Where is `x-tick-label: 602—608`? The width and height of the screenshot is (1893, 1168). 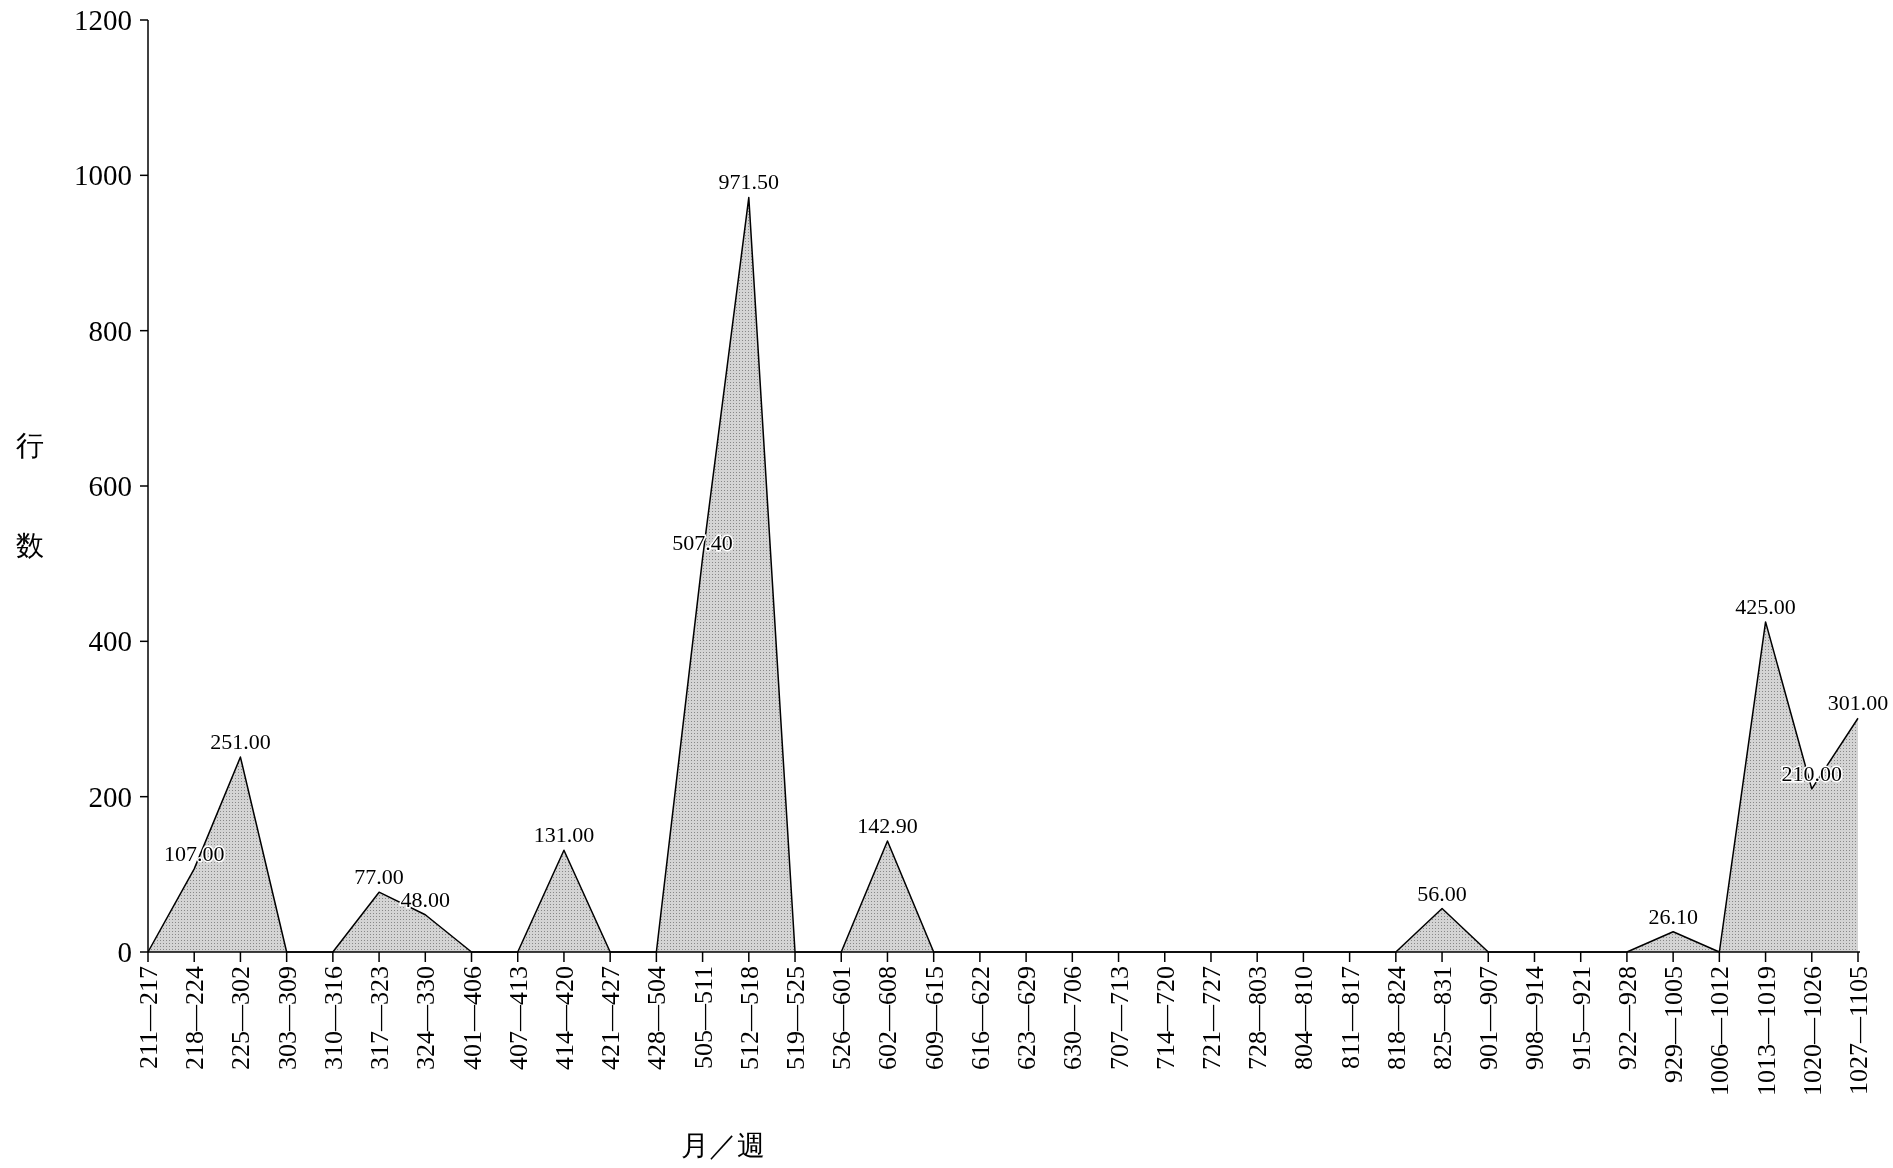 x-tick-label: 602—608 is located at coordinates (888, 1018).